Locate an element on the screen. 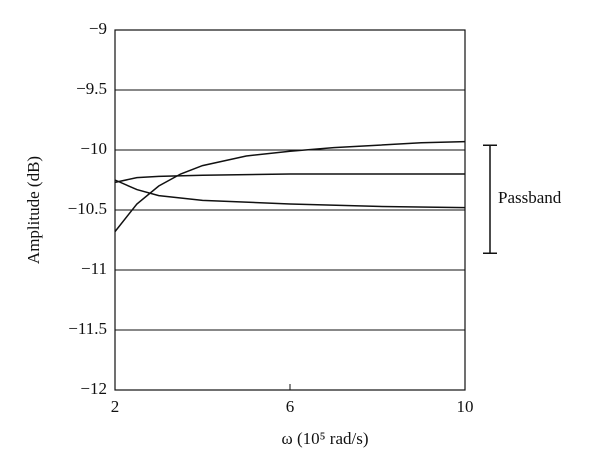 The height and width of the screenshot is (473, 600). y-tick-label: −10.5 is located at coordinates (87, 208).